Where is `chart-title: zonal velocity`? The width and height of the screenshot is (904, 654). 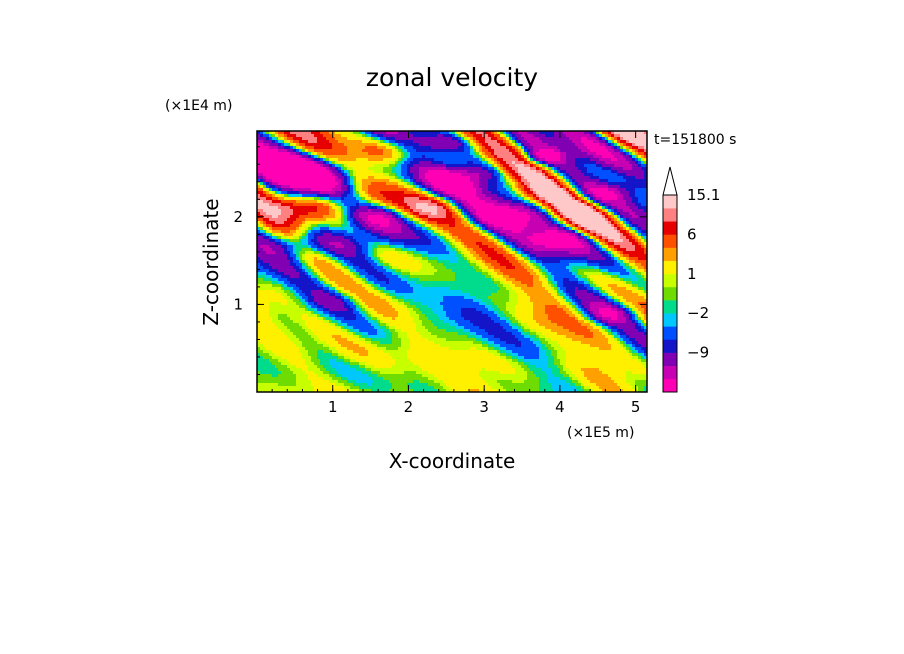 chart-title: zonal velocity is located at coordinates (452, 77).